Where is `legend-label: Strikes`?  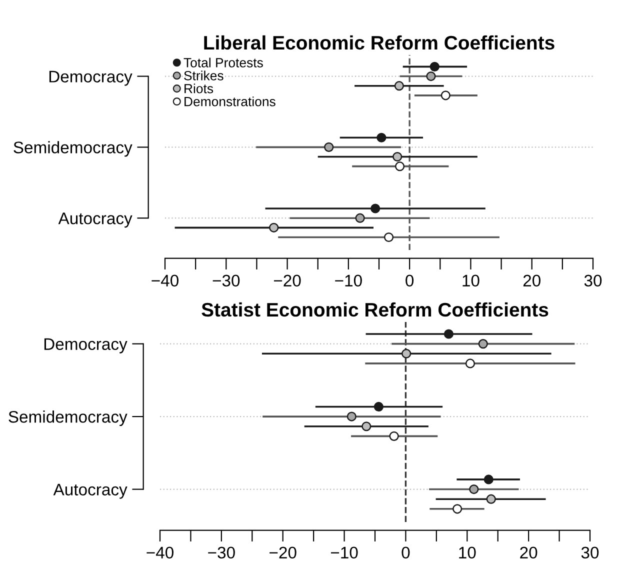
legend-label: Strikes is located at coordinates (204, 75).